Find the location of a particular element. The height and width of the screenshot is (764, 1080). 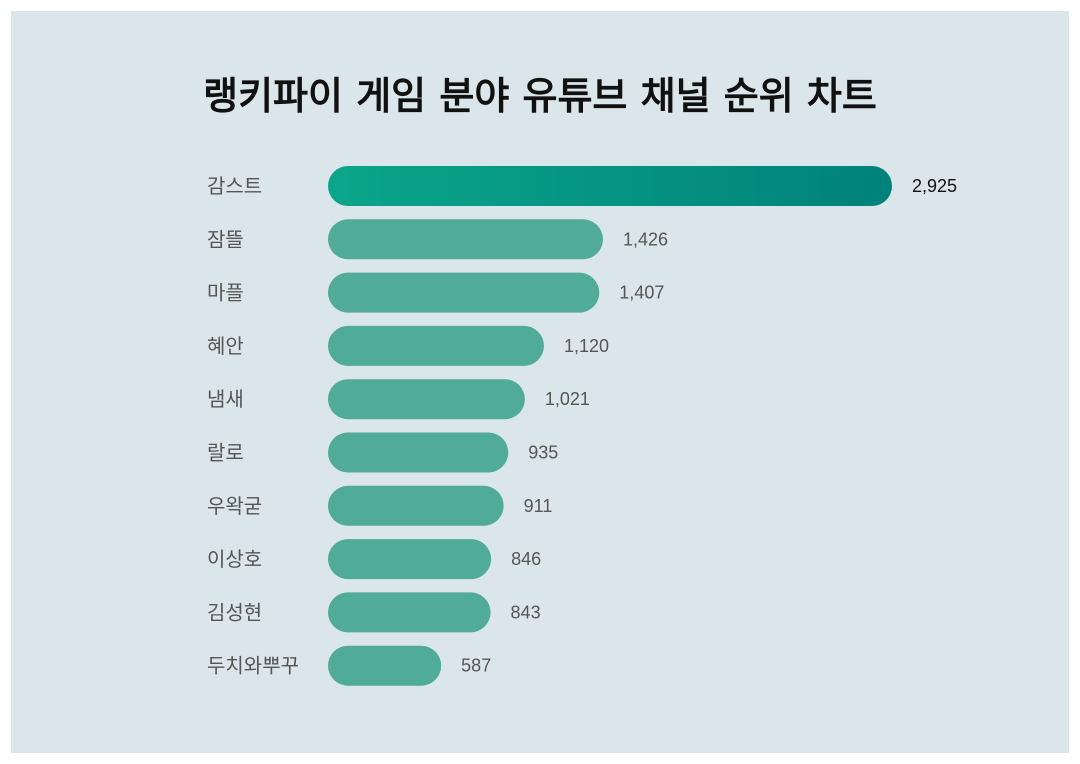

value-label: 2,925 is located at coordinates (934, 186).